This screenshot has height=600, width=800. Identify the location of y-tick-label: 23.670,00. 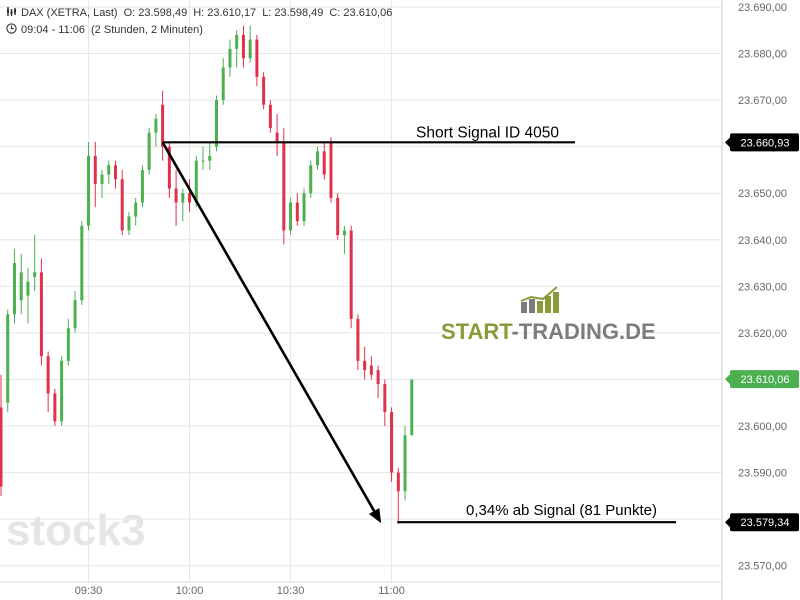
(762, 101).